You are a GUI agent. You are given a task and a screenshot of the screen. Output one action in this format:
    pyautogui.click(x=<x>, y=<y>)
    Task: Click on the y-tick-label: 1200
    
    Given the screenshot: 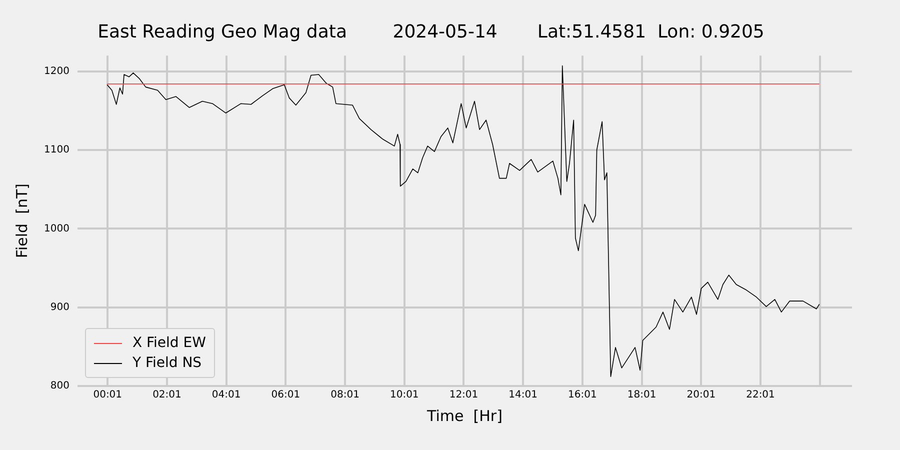 What is the action you would take?
    pyautogui.click(x=57, y=71)
    